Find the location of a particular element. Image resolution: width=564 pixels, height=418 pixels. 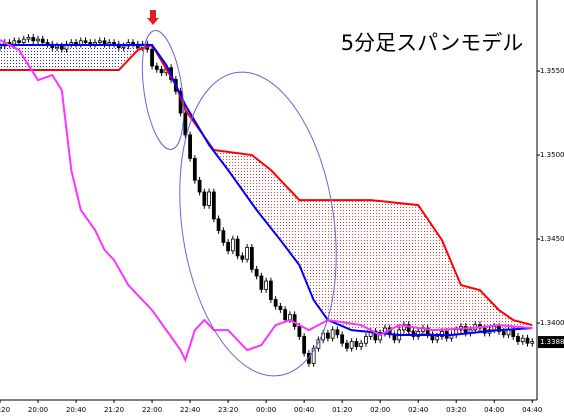

last-price-label: 1.33887 is located at coordinates (552, 342).